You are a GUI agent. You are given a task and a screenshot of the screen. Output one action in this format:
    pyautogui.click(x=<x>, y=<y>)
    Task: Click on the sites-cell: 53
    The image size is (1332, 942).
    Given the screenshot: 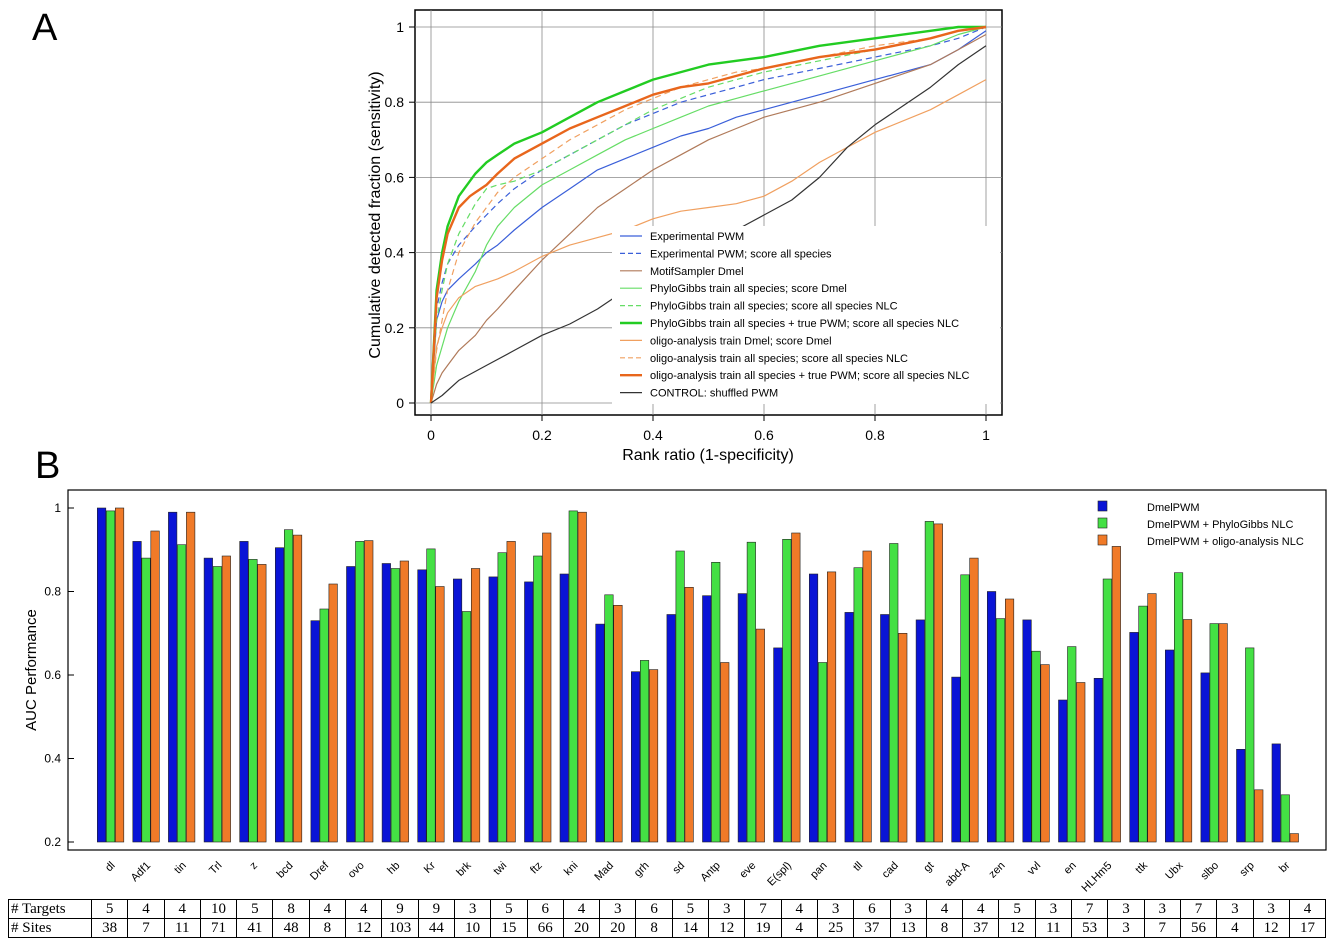 What is the action you would take?
    pyautogui.click(x=1090, y=928)
    